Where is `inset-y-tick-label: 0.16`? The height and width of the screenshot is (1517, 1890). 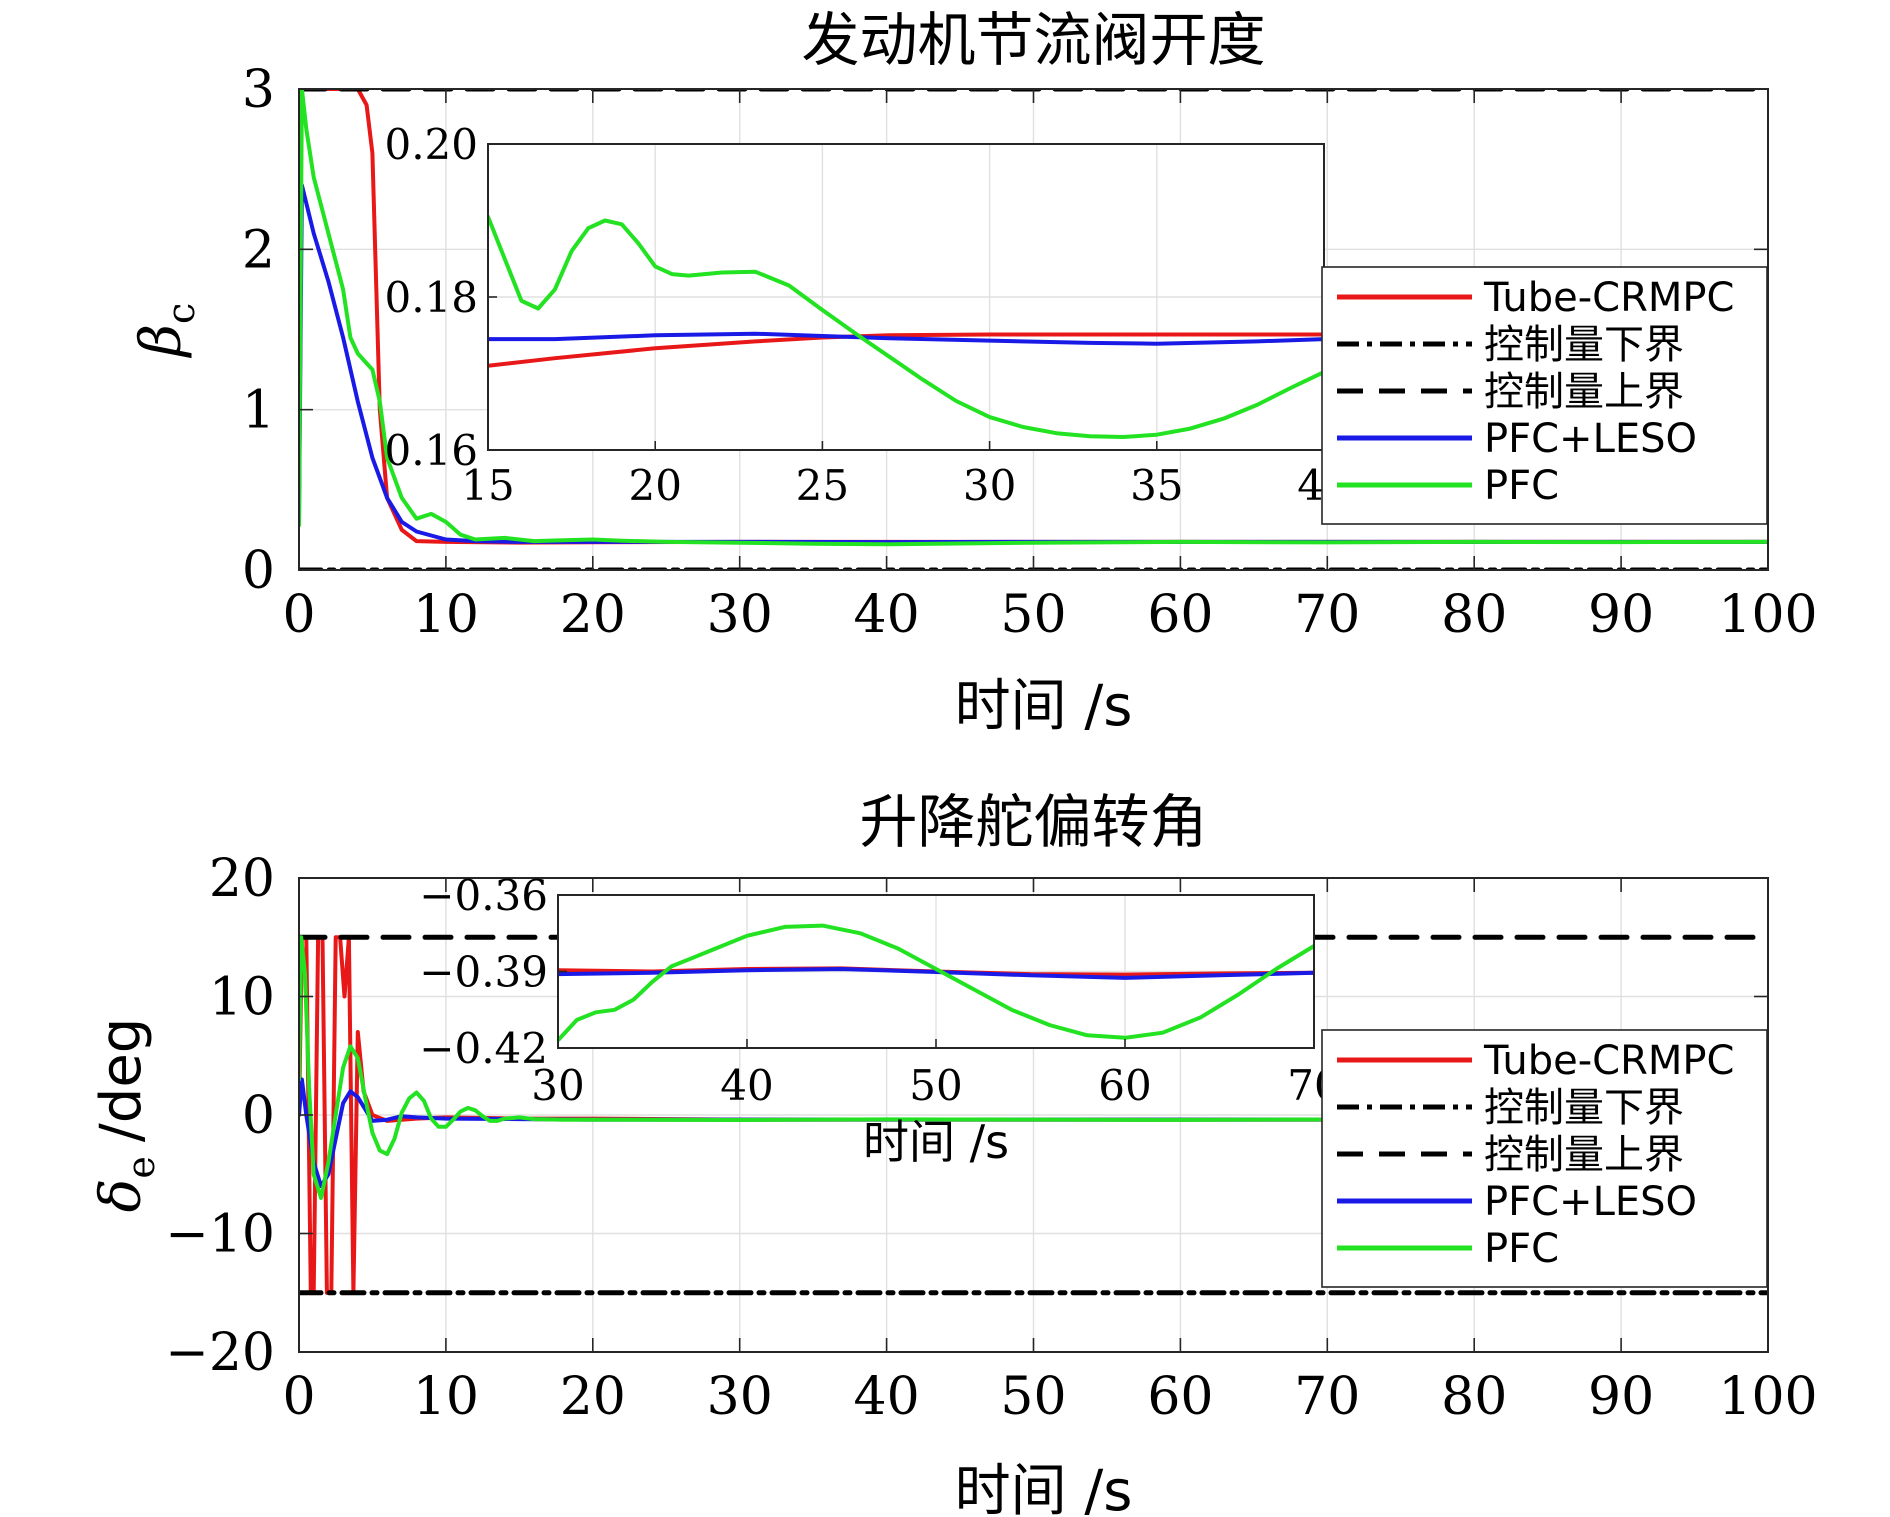 inset-y-tick-label: 0.16 is located at coordinates (431, 450).